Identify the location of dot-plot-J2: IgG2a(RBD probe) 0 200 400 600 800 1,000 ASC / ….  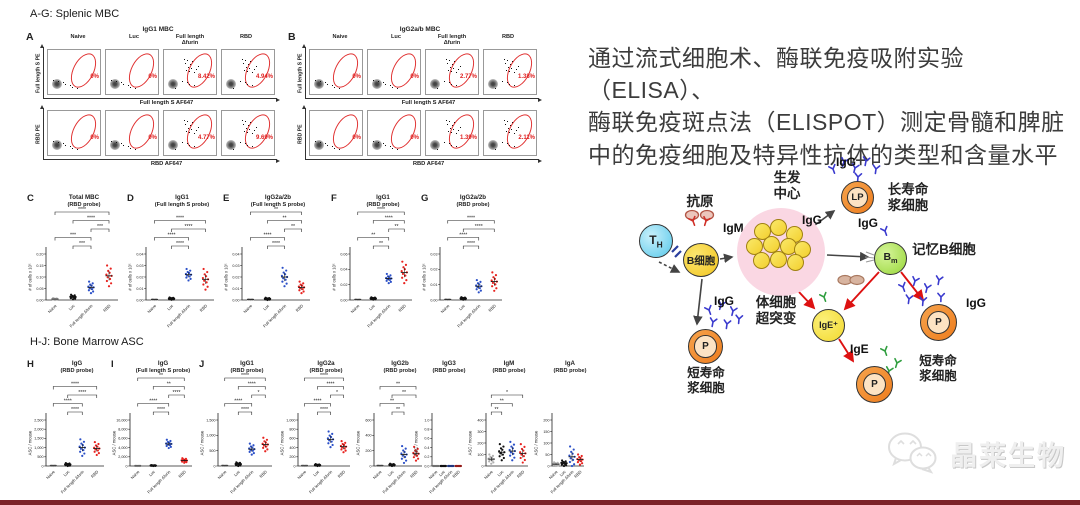
(315, 427).